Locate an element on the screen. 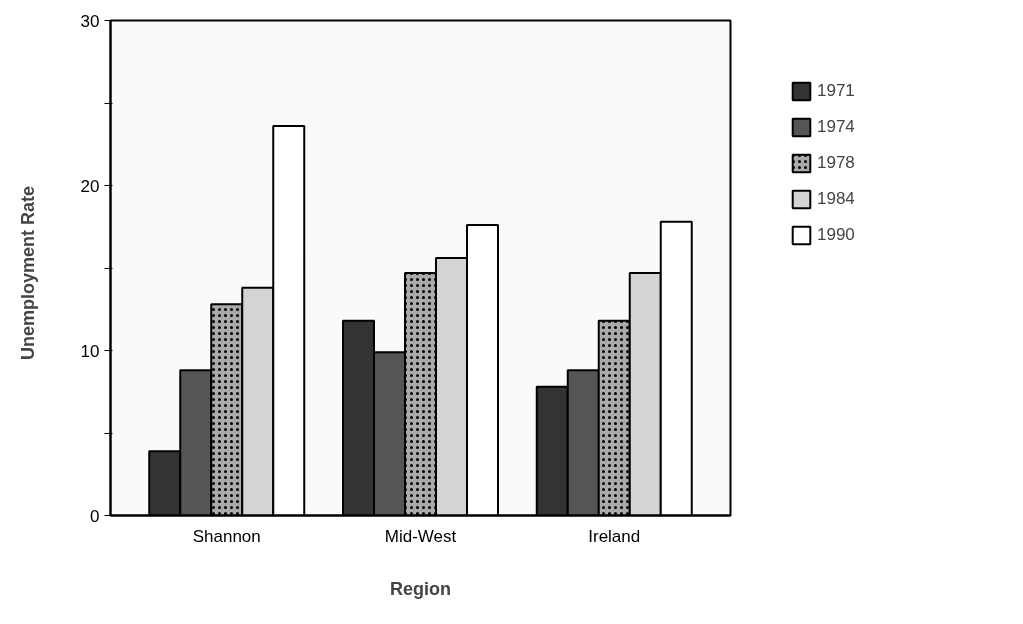 This screenshot has height=624, width=1023. y-axis-title: Unemployment Rate is located at coordinates (27, 273).